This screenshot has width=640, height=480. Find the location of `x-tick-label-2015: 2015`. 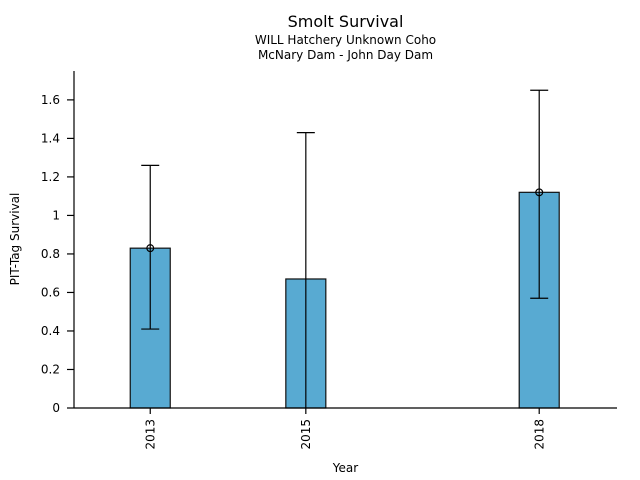

x-tick-label-2015: 2015 is located at coordinates (306, 434).